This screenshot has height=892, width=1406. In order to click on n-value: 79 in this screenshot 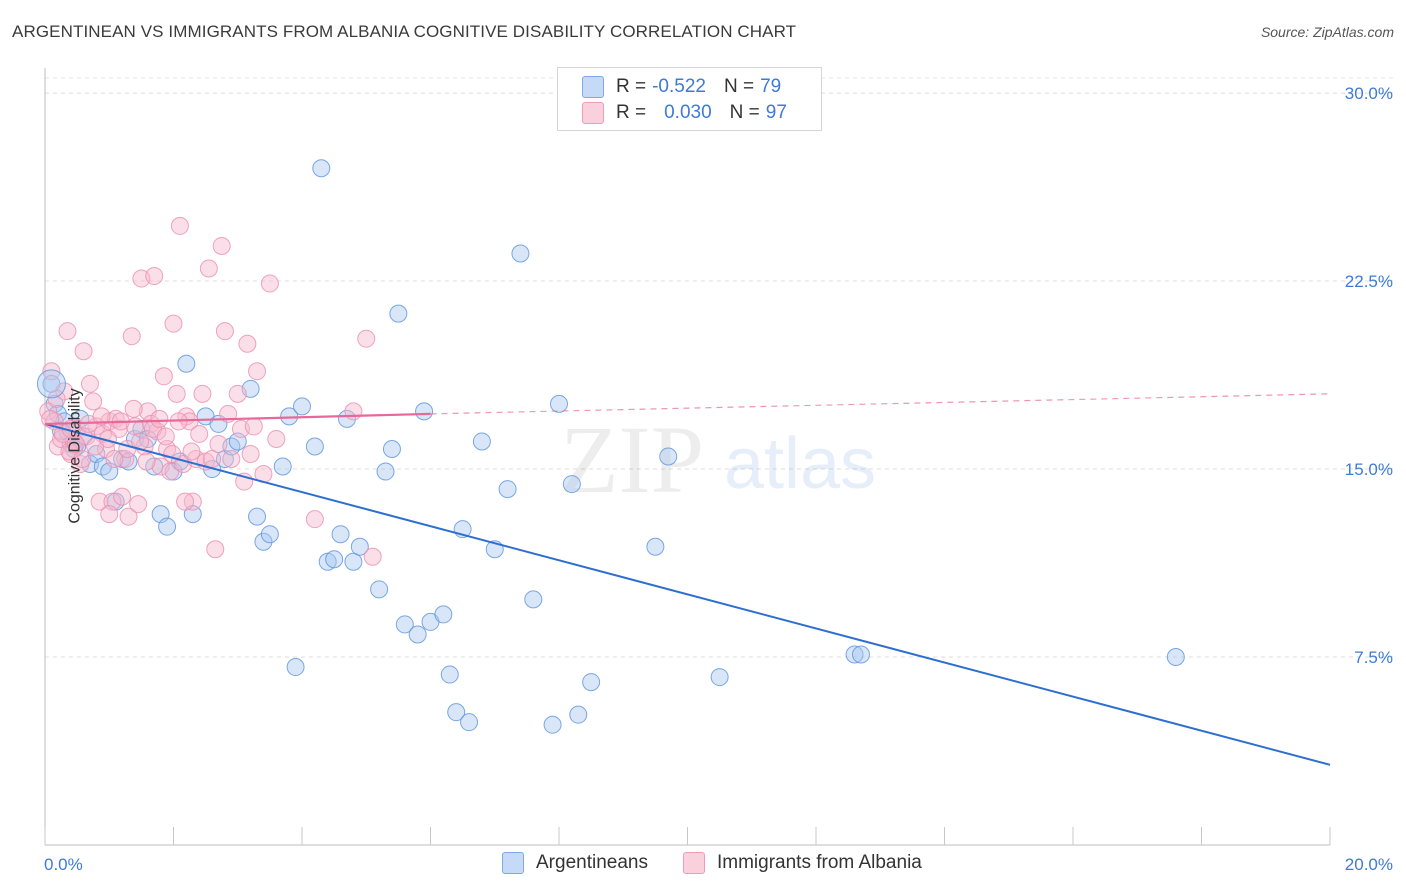, I will do `click(771, 86)`.